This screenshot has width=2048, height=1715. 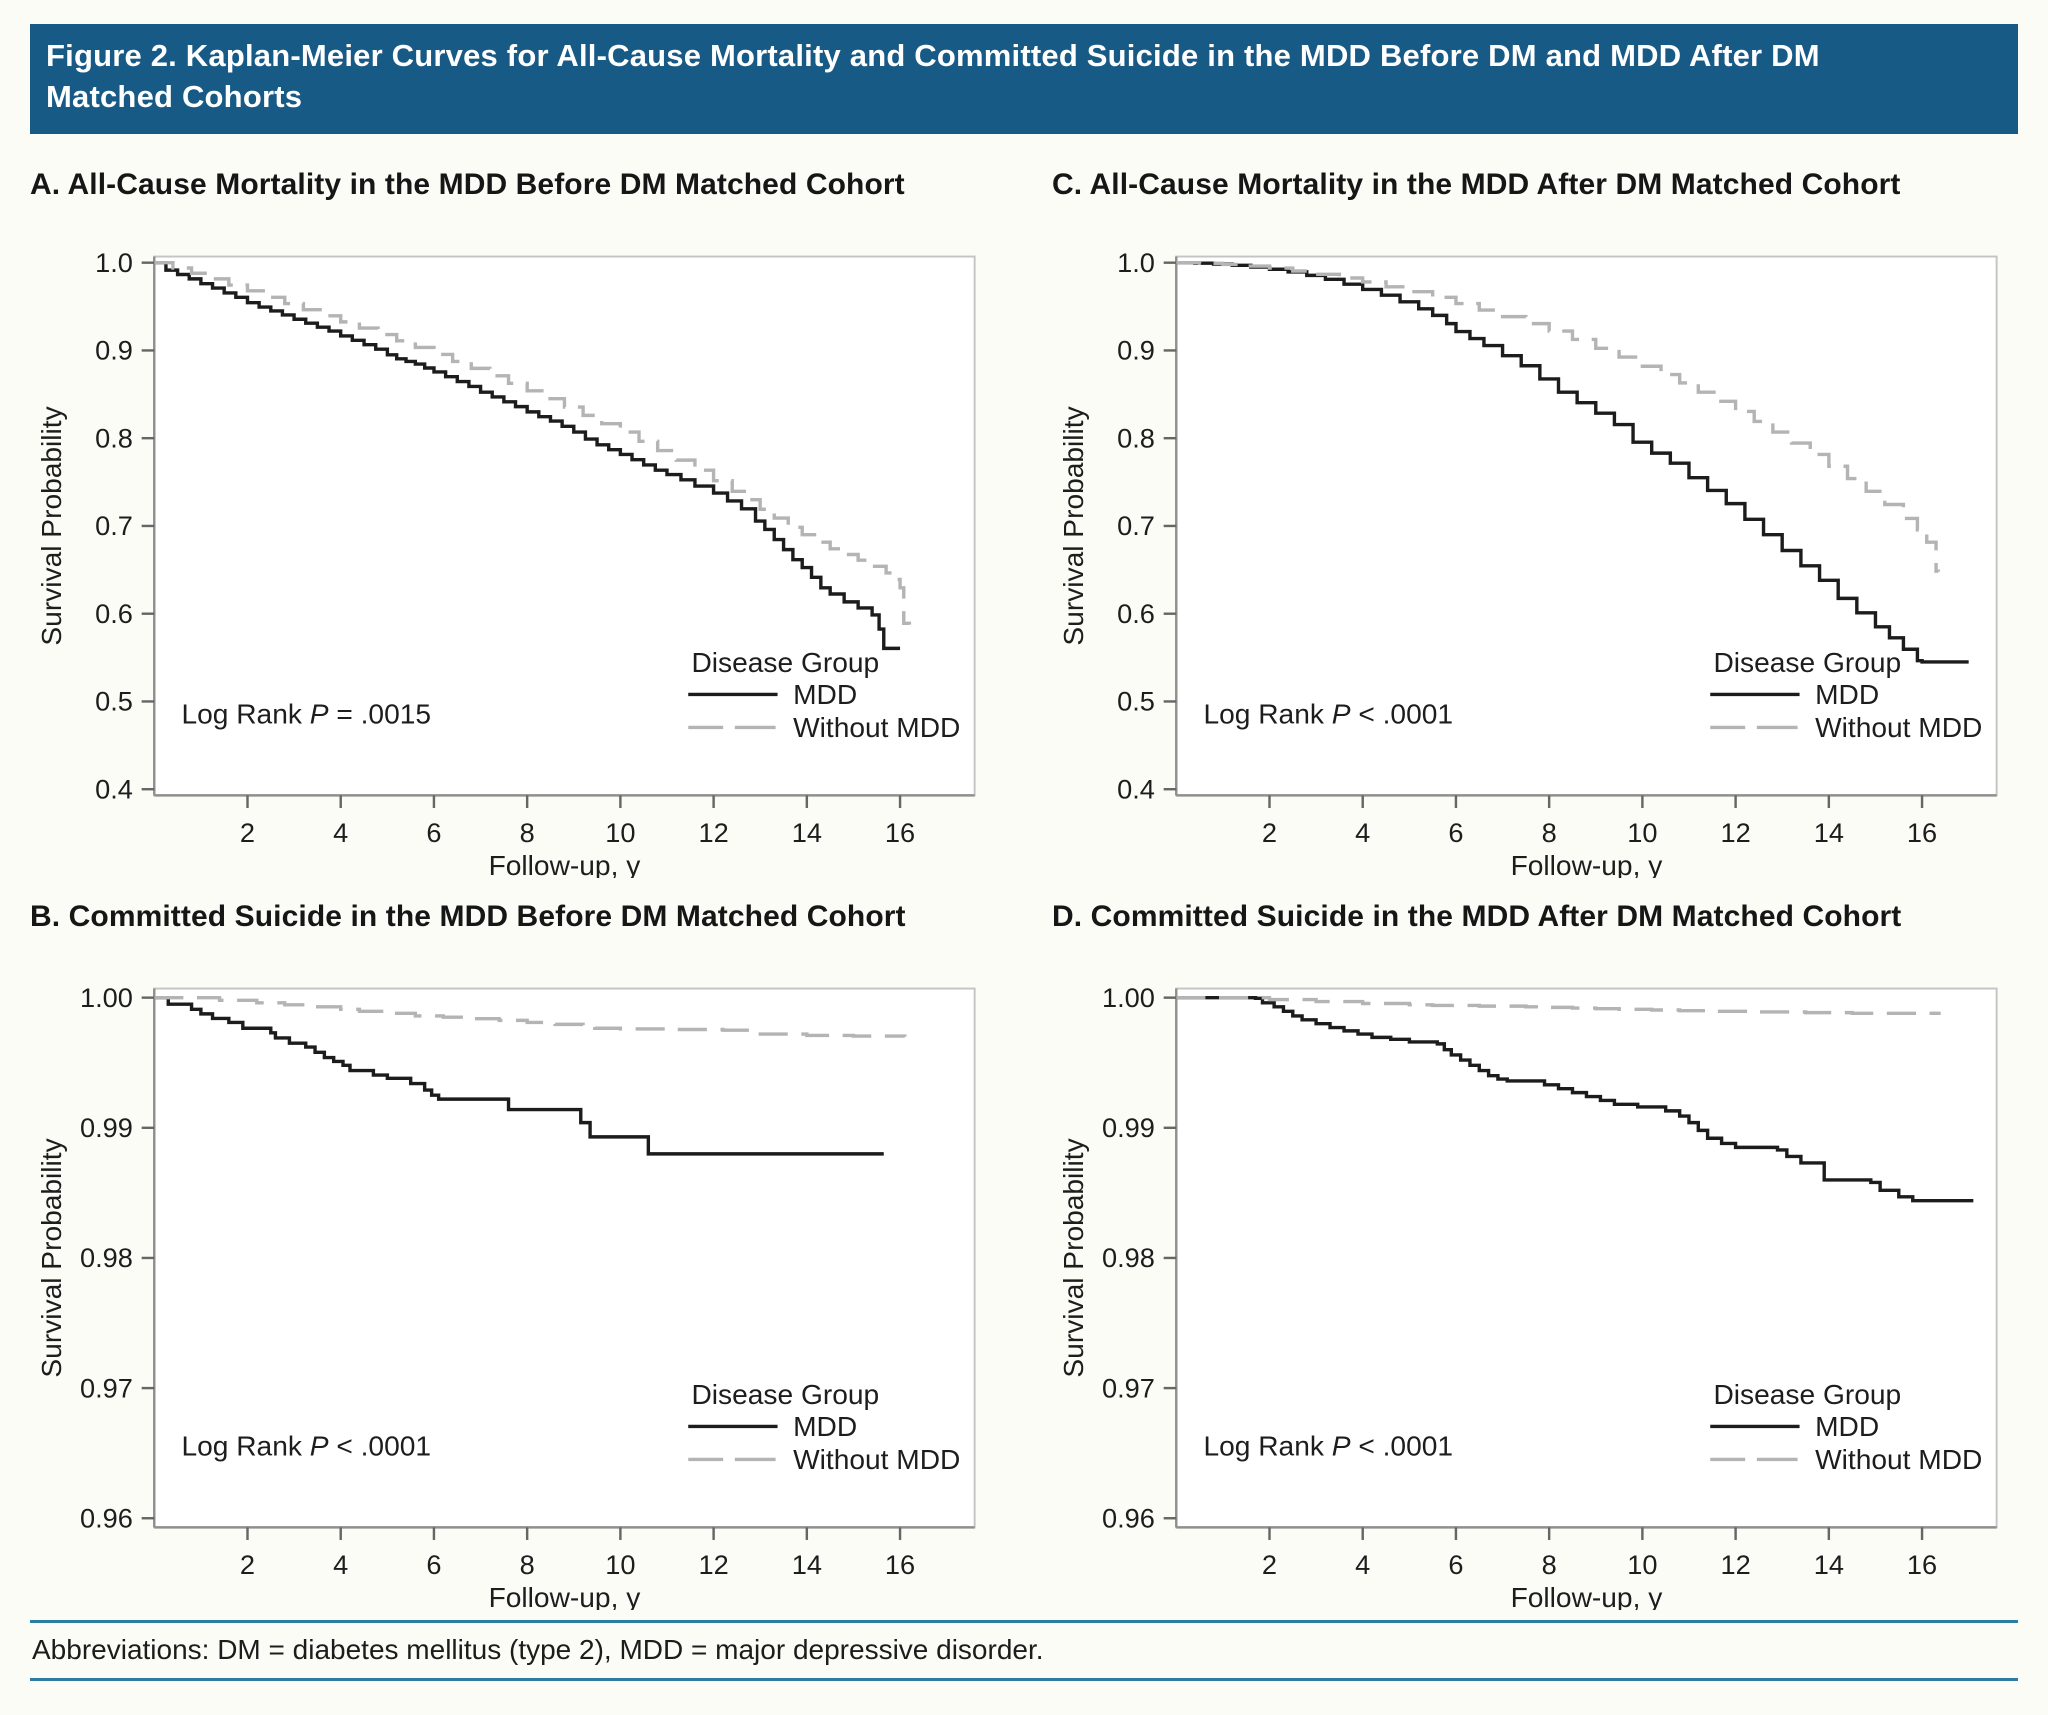 What do you see at coordinates (1128, 997) in the screenshot?
I see `y-tick-label: 1.00` at bounding box center [1128, 997].